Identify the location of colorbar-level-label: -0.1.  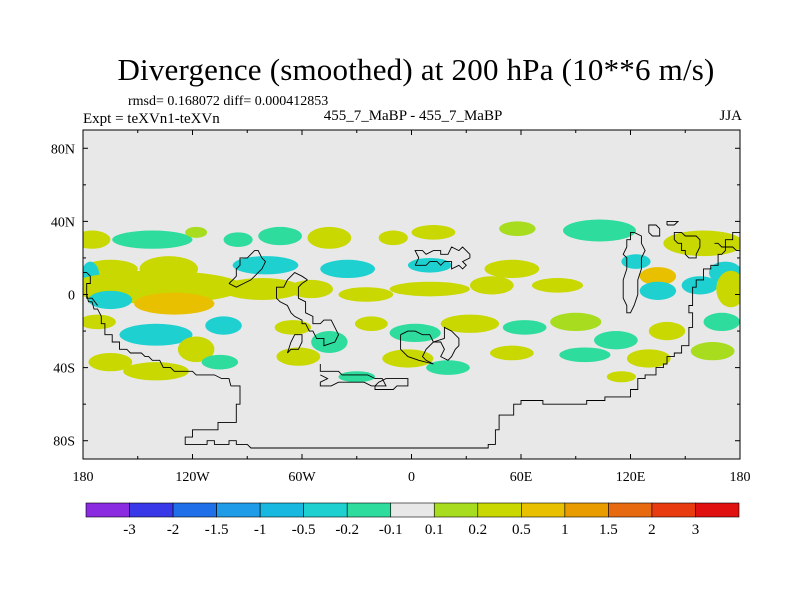
(391, 530).